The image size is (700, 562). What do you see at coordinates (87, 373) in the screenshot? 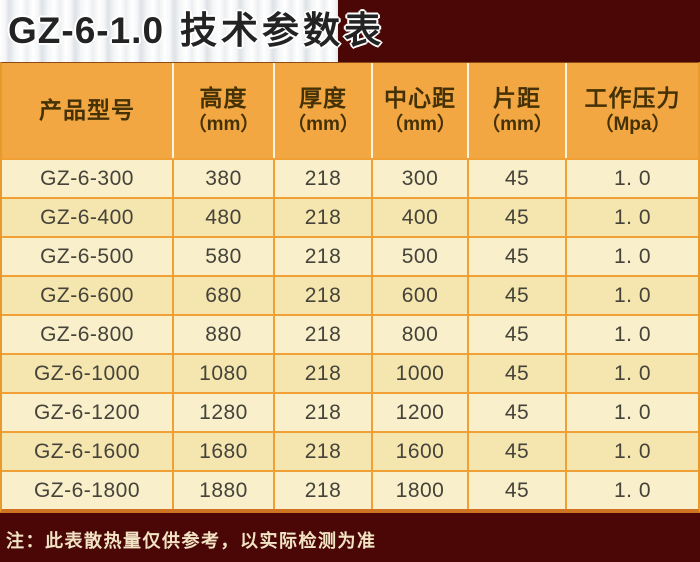
I see `cell-model: GZ-6-1000` at bounding box center [87, 373].